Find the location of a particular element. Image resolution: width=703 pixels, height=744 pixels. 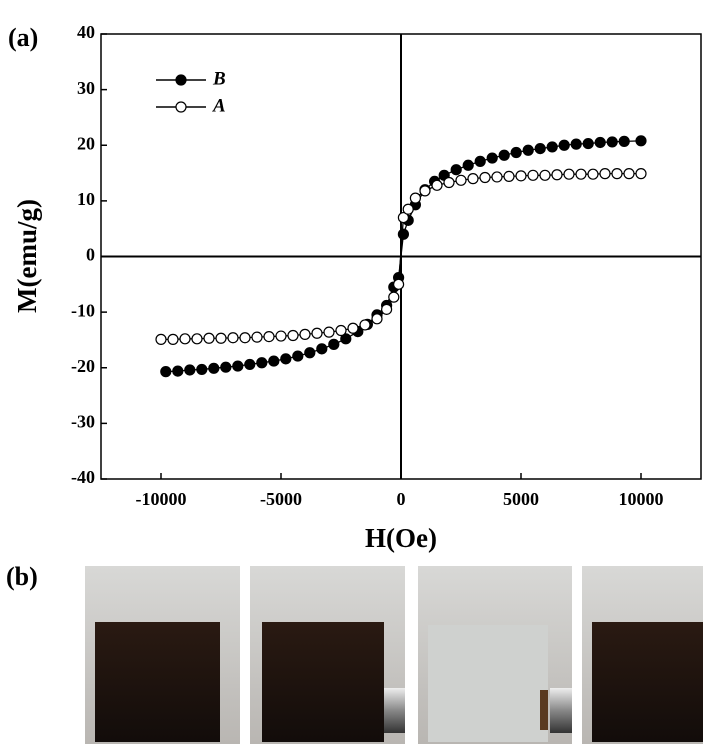

y-tick-label: 20 is located at coordinates (86, 143).